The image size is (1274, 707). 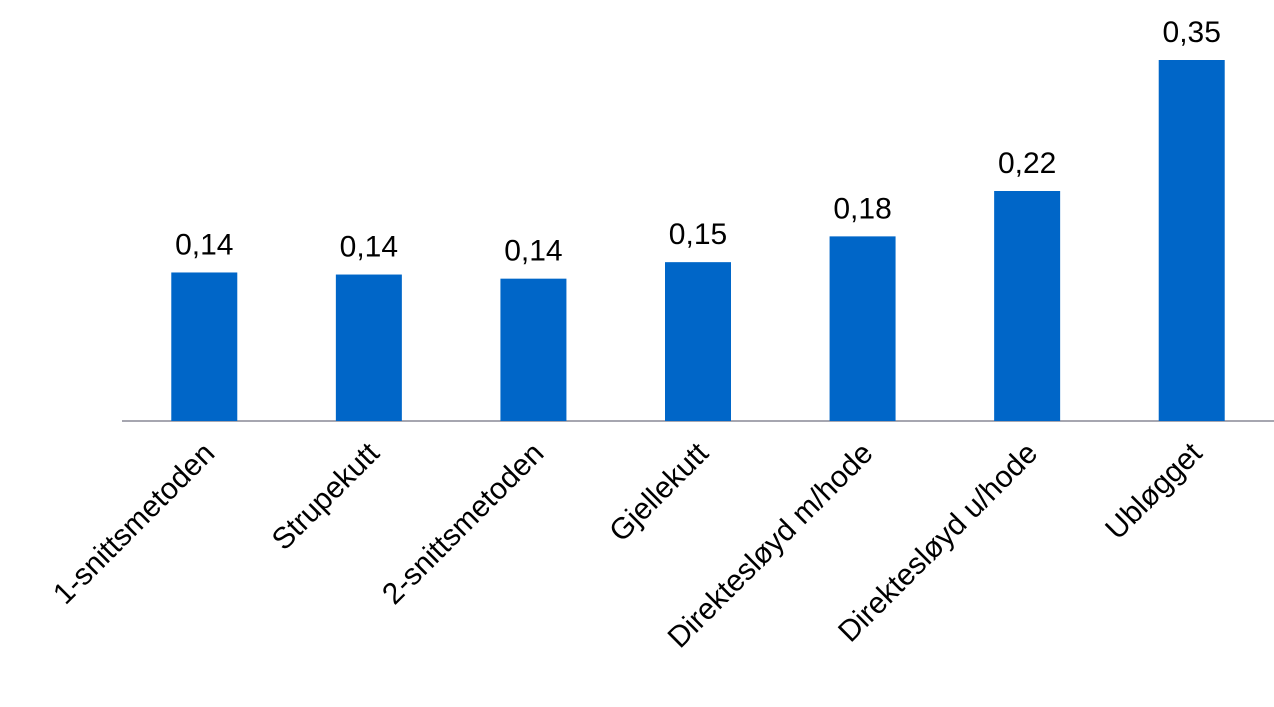 What do you see at coordinates (1192, 32) in the screenshot?
I see `data-label: 0,35` at bounding box center [1192, 32].